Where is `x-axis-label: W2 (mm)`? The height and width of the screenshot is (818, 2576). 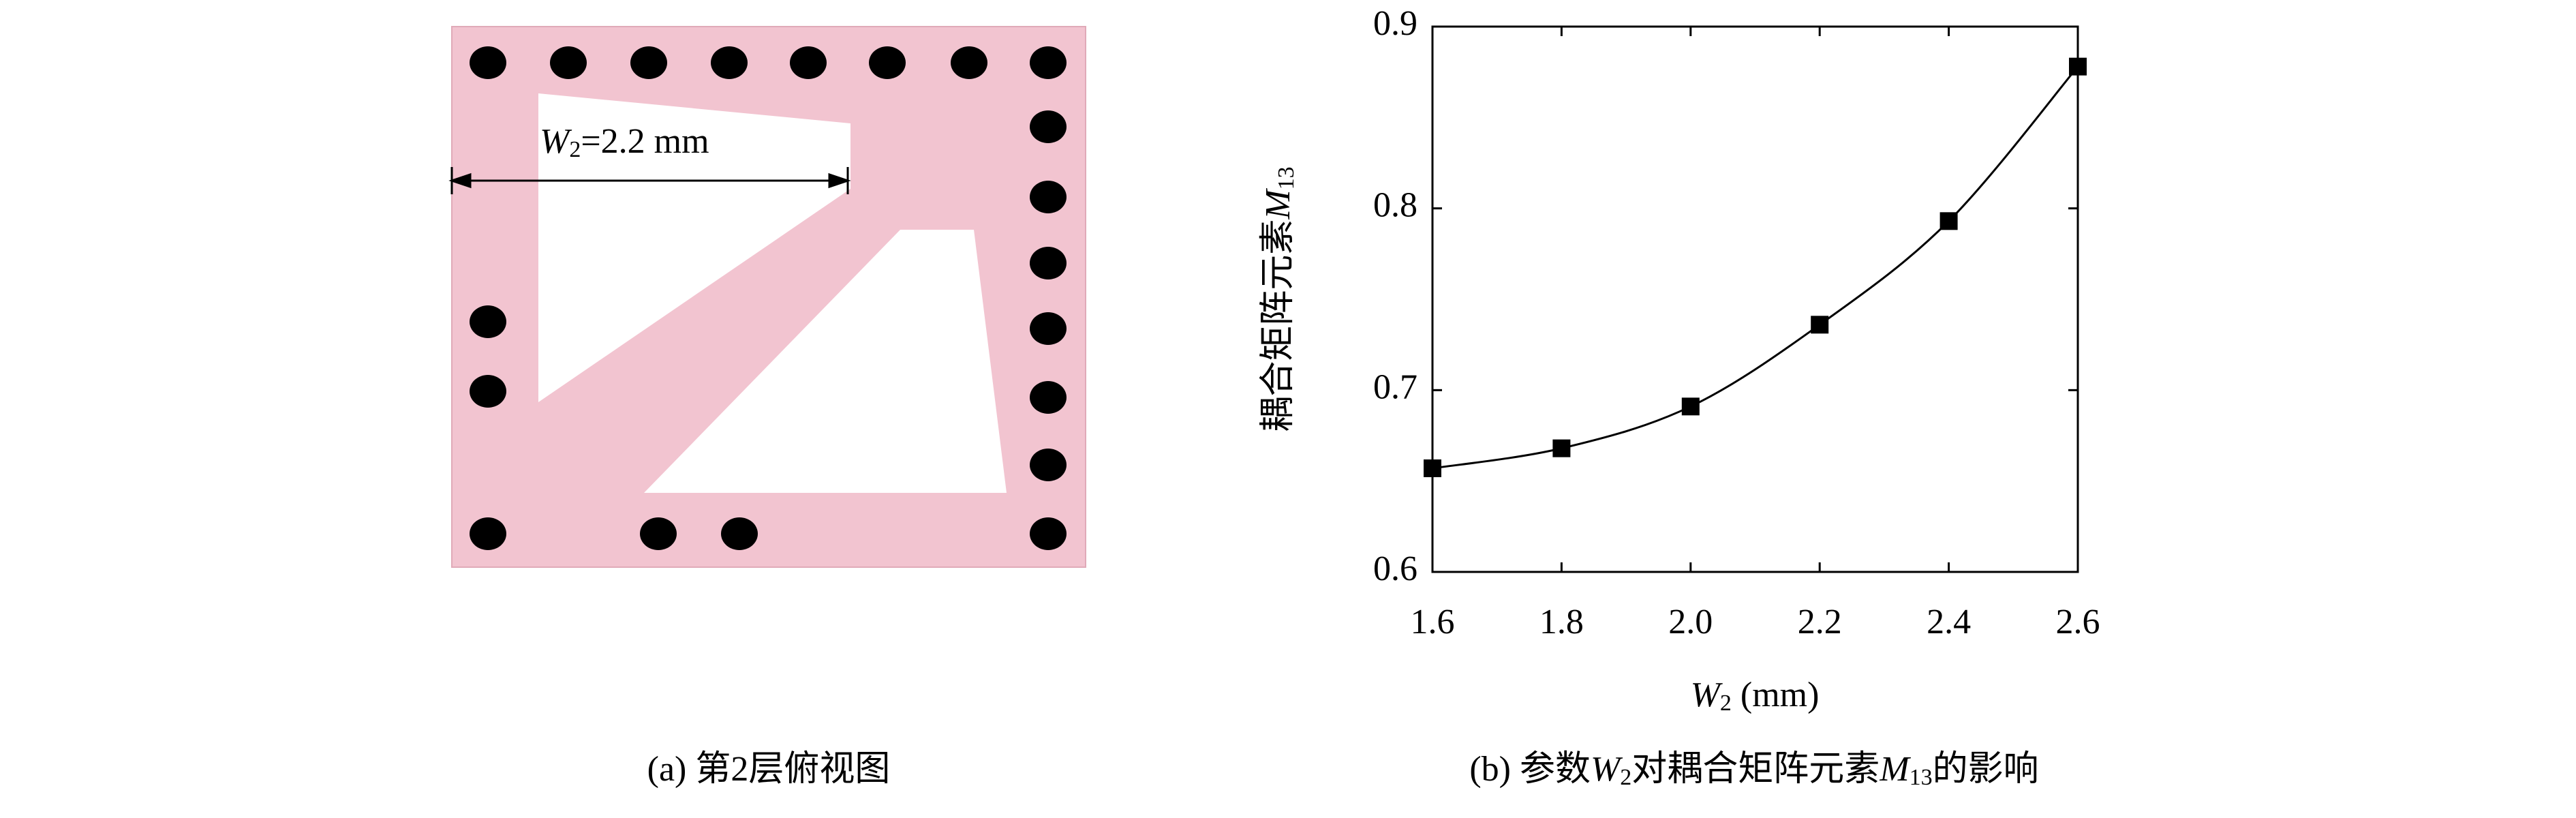
x-axis-label: W2 (mm) is located at coordinates (1756, 696).